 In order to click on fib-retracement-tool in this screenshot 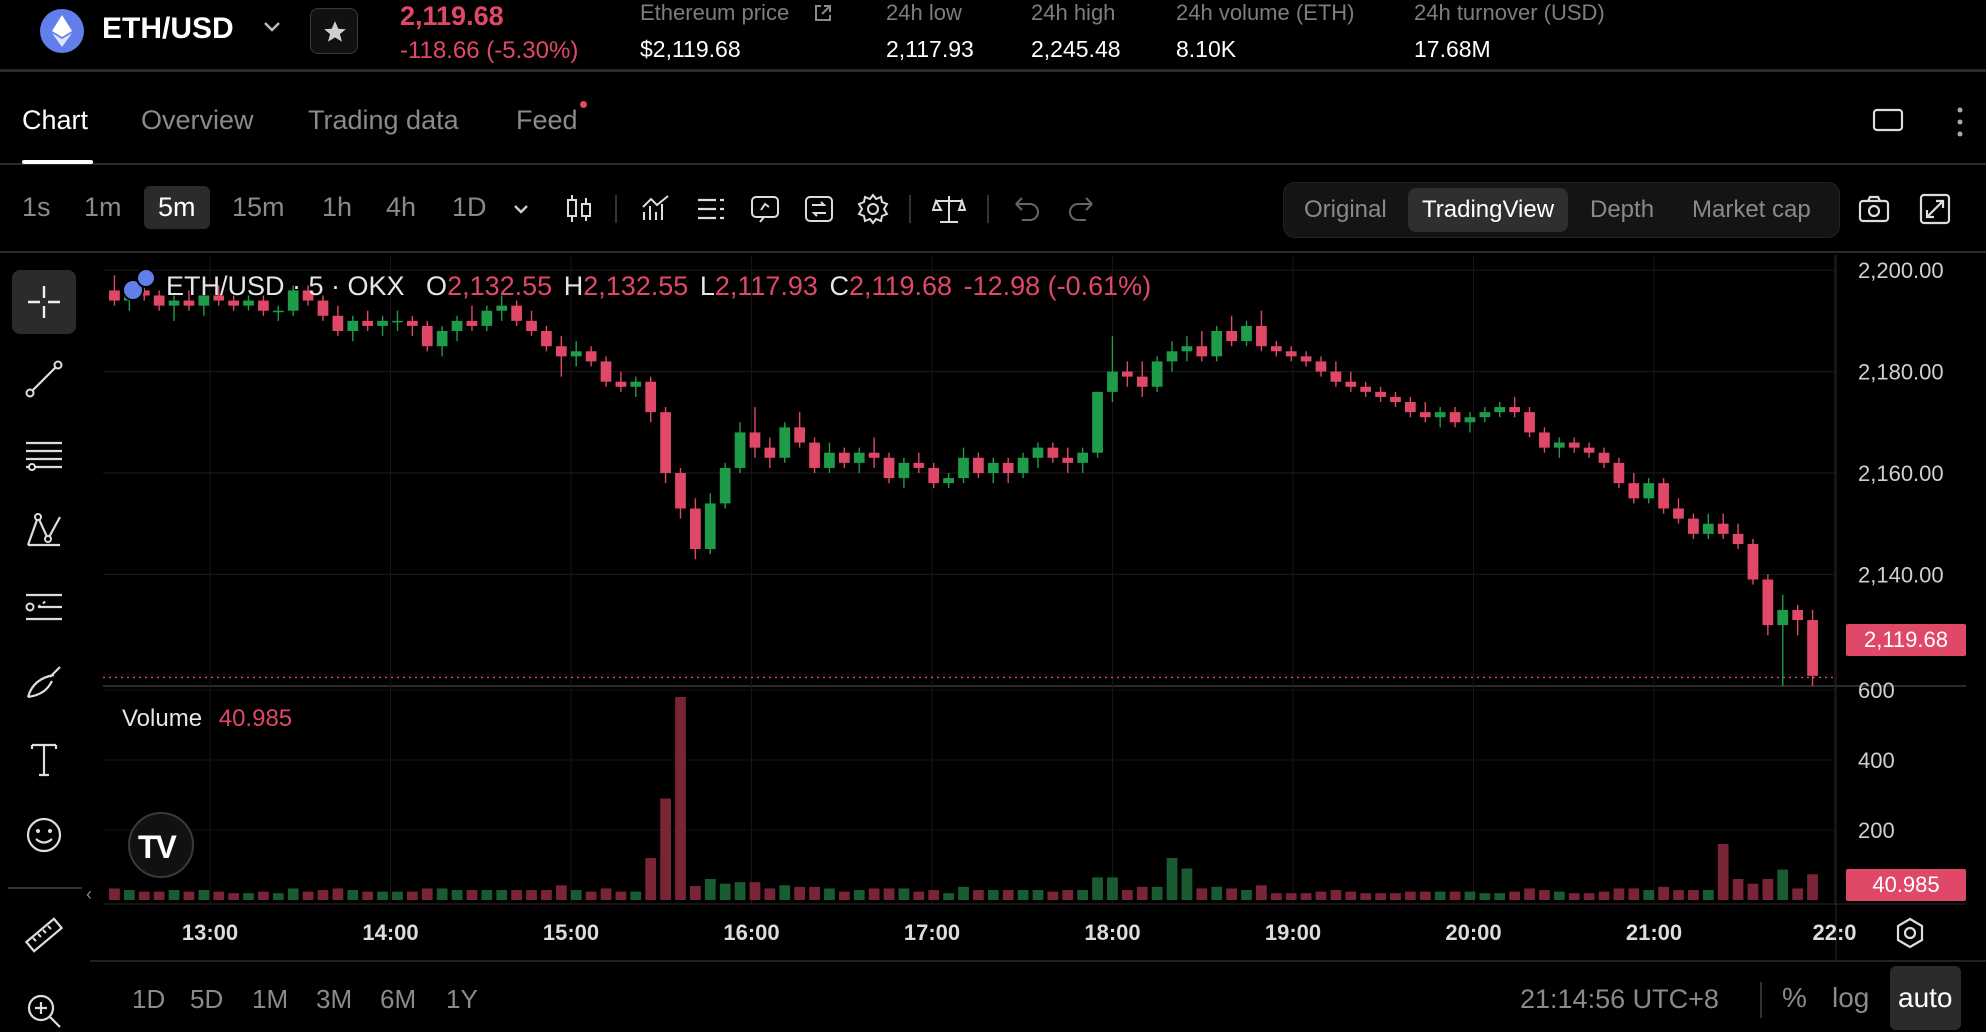, I will do `click(44, 455)`.